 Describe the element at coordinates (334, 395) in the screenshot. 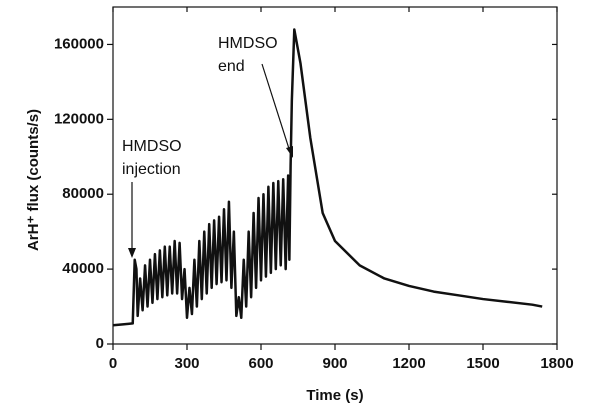

I see `x-axis-label: Time (s)` at that location.